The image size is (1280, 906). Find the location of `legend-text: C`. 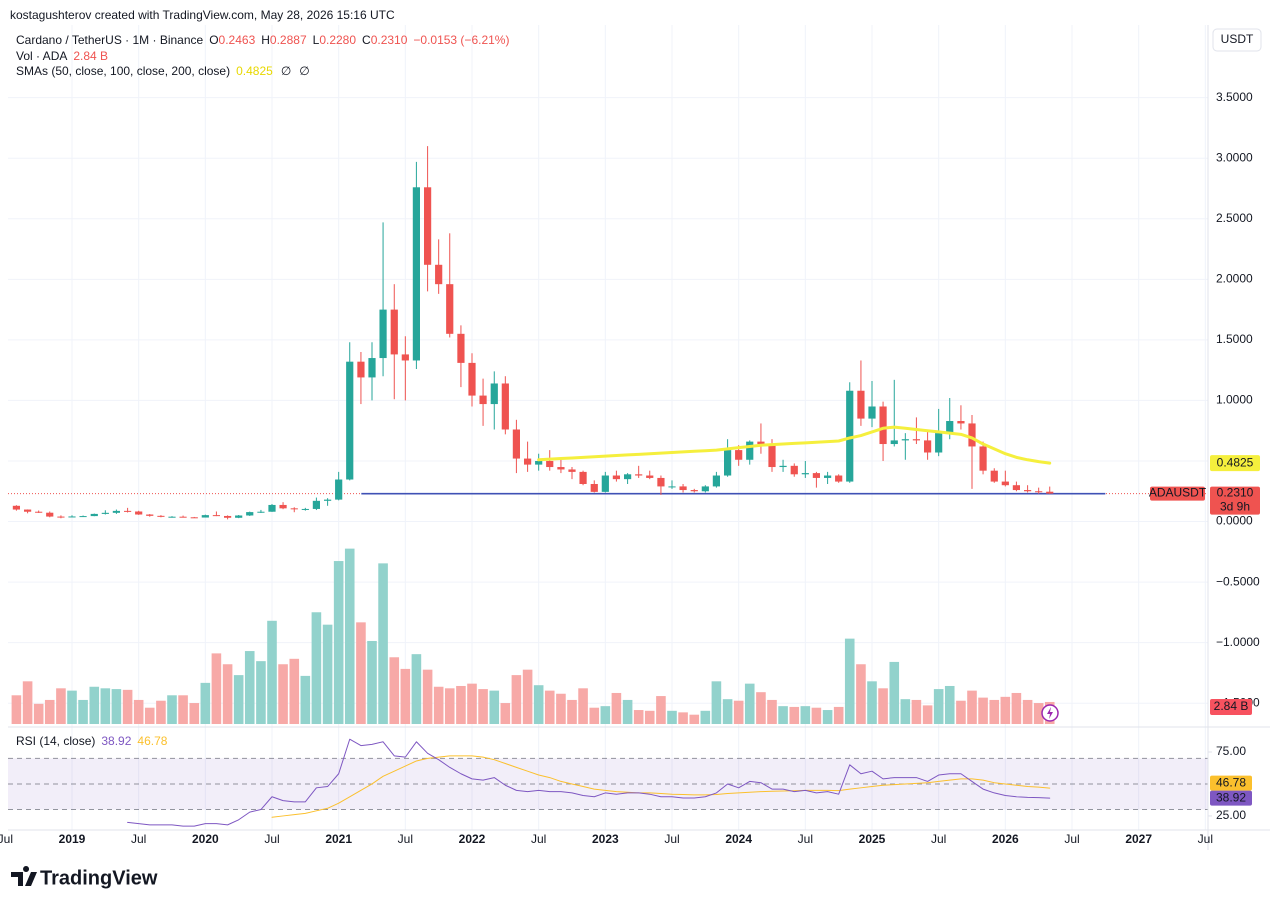

legend-text: C is located at coordinates (366, 40).